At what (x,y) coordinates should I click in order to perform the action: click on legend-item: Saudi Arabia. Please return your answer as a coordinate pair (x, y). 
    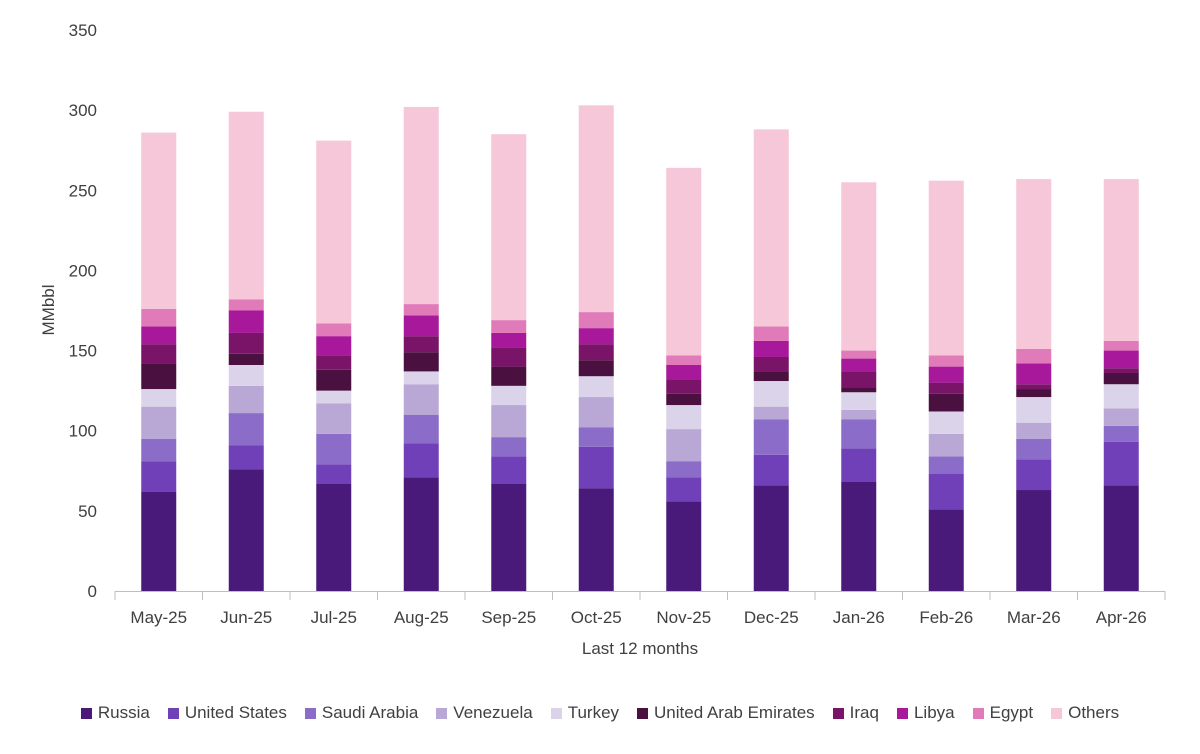
    Looking at the image, I should click on (361, 713).